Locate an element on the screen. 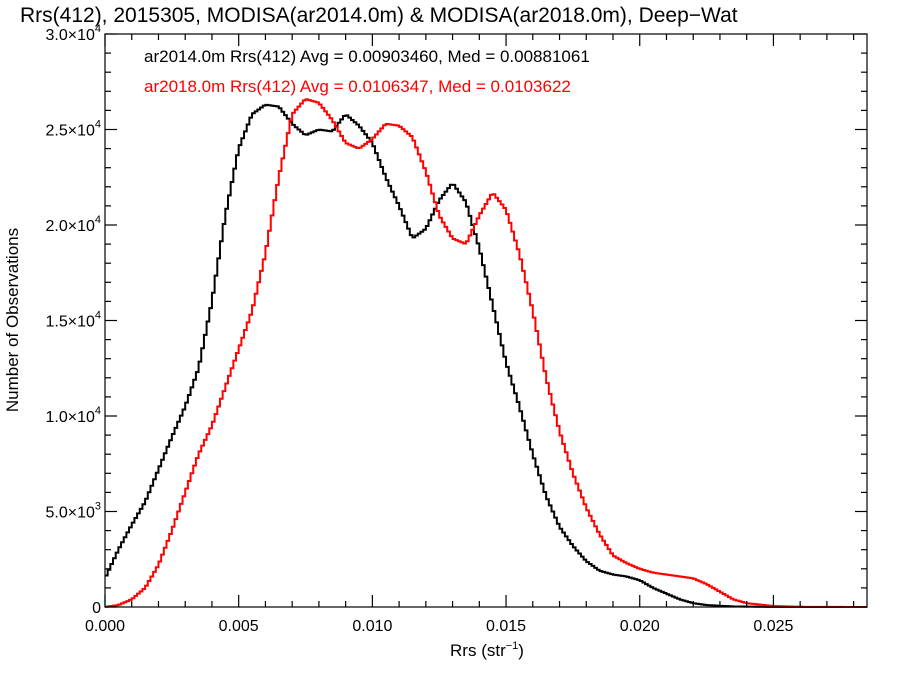 The height and width of the screenshot is (675, 900). x-tick-label: 0.010 is located at coordinates (372, 626).